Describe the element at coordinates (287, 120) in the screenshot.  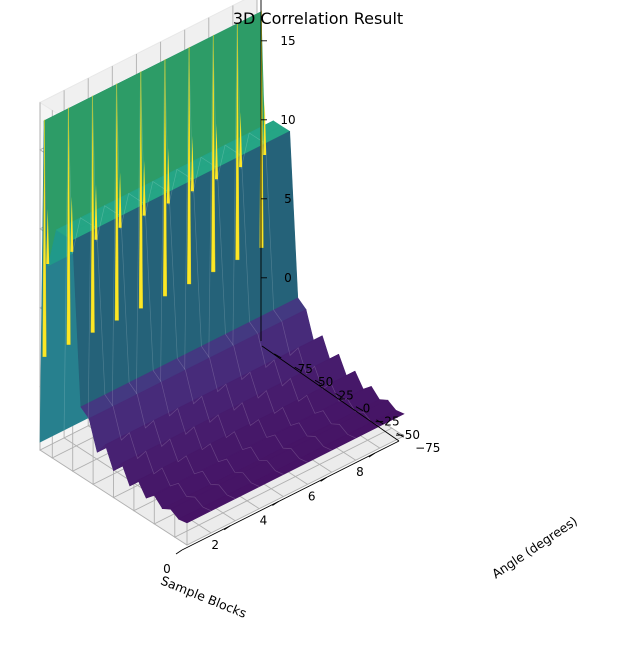
I see `z-tick-label: 10` at that location.